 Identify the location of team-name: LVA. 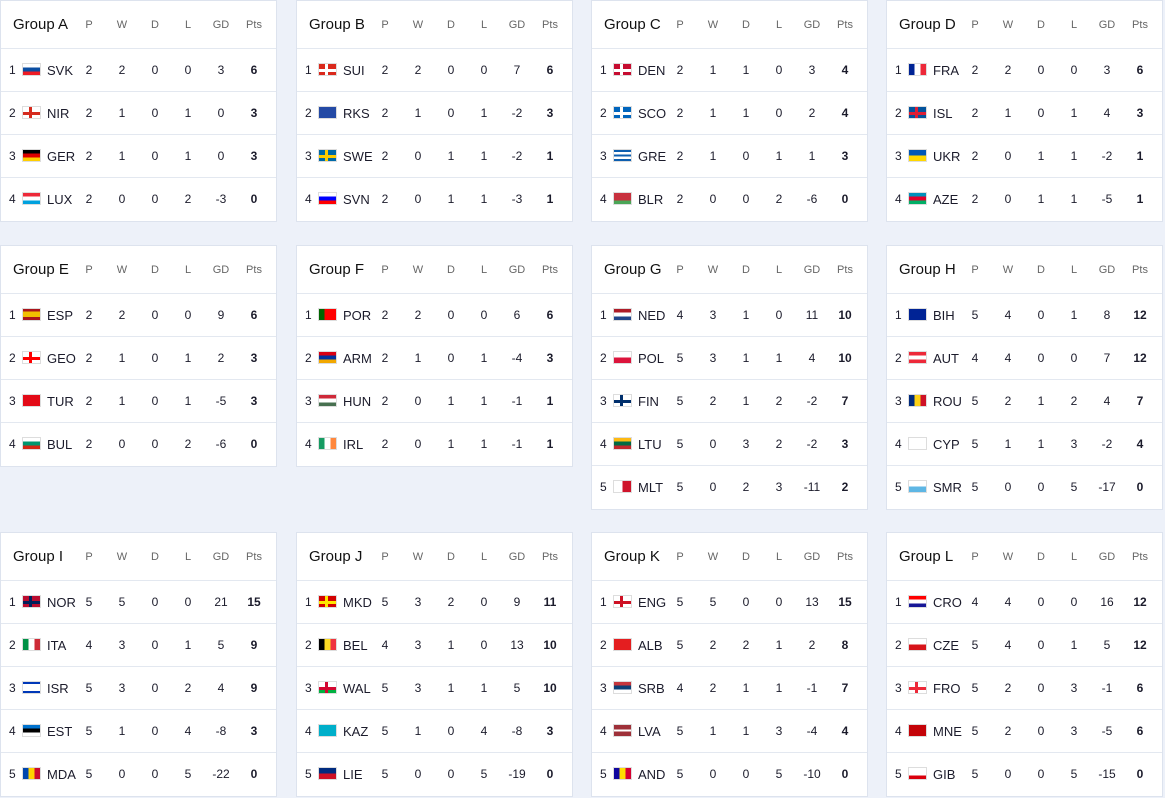
(649, 731).